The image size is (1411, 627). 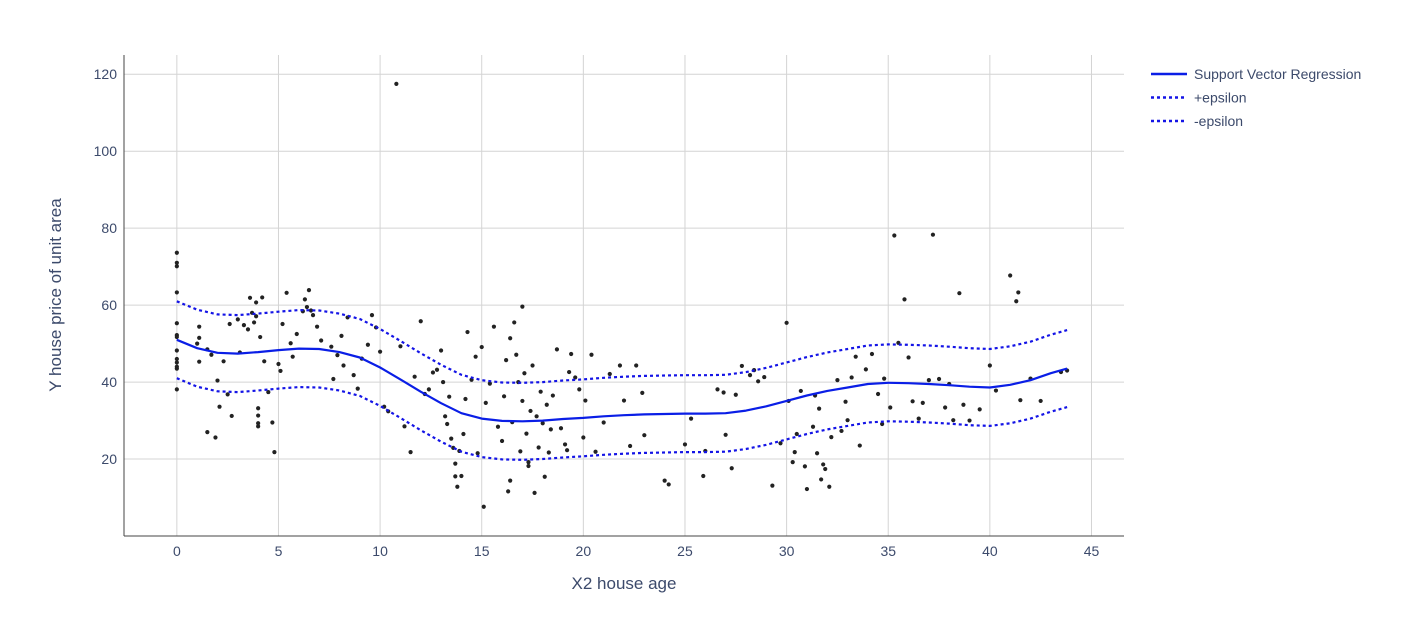 I want to click on legend-item: +epsilon, so click(x=1199, y=98).